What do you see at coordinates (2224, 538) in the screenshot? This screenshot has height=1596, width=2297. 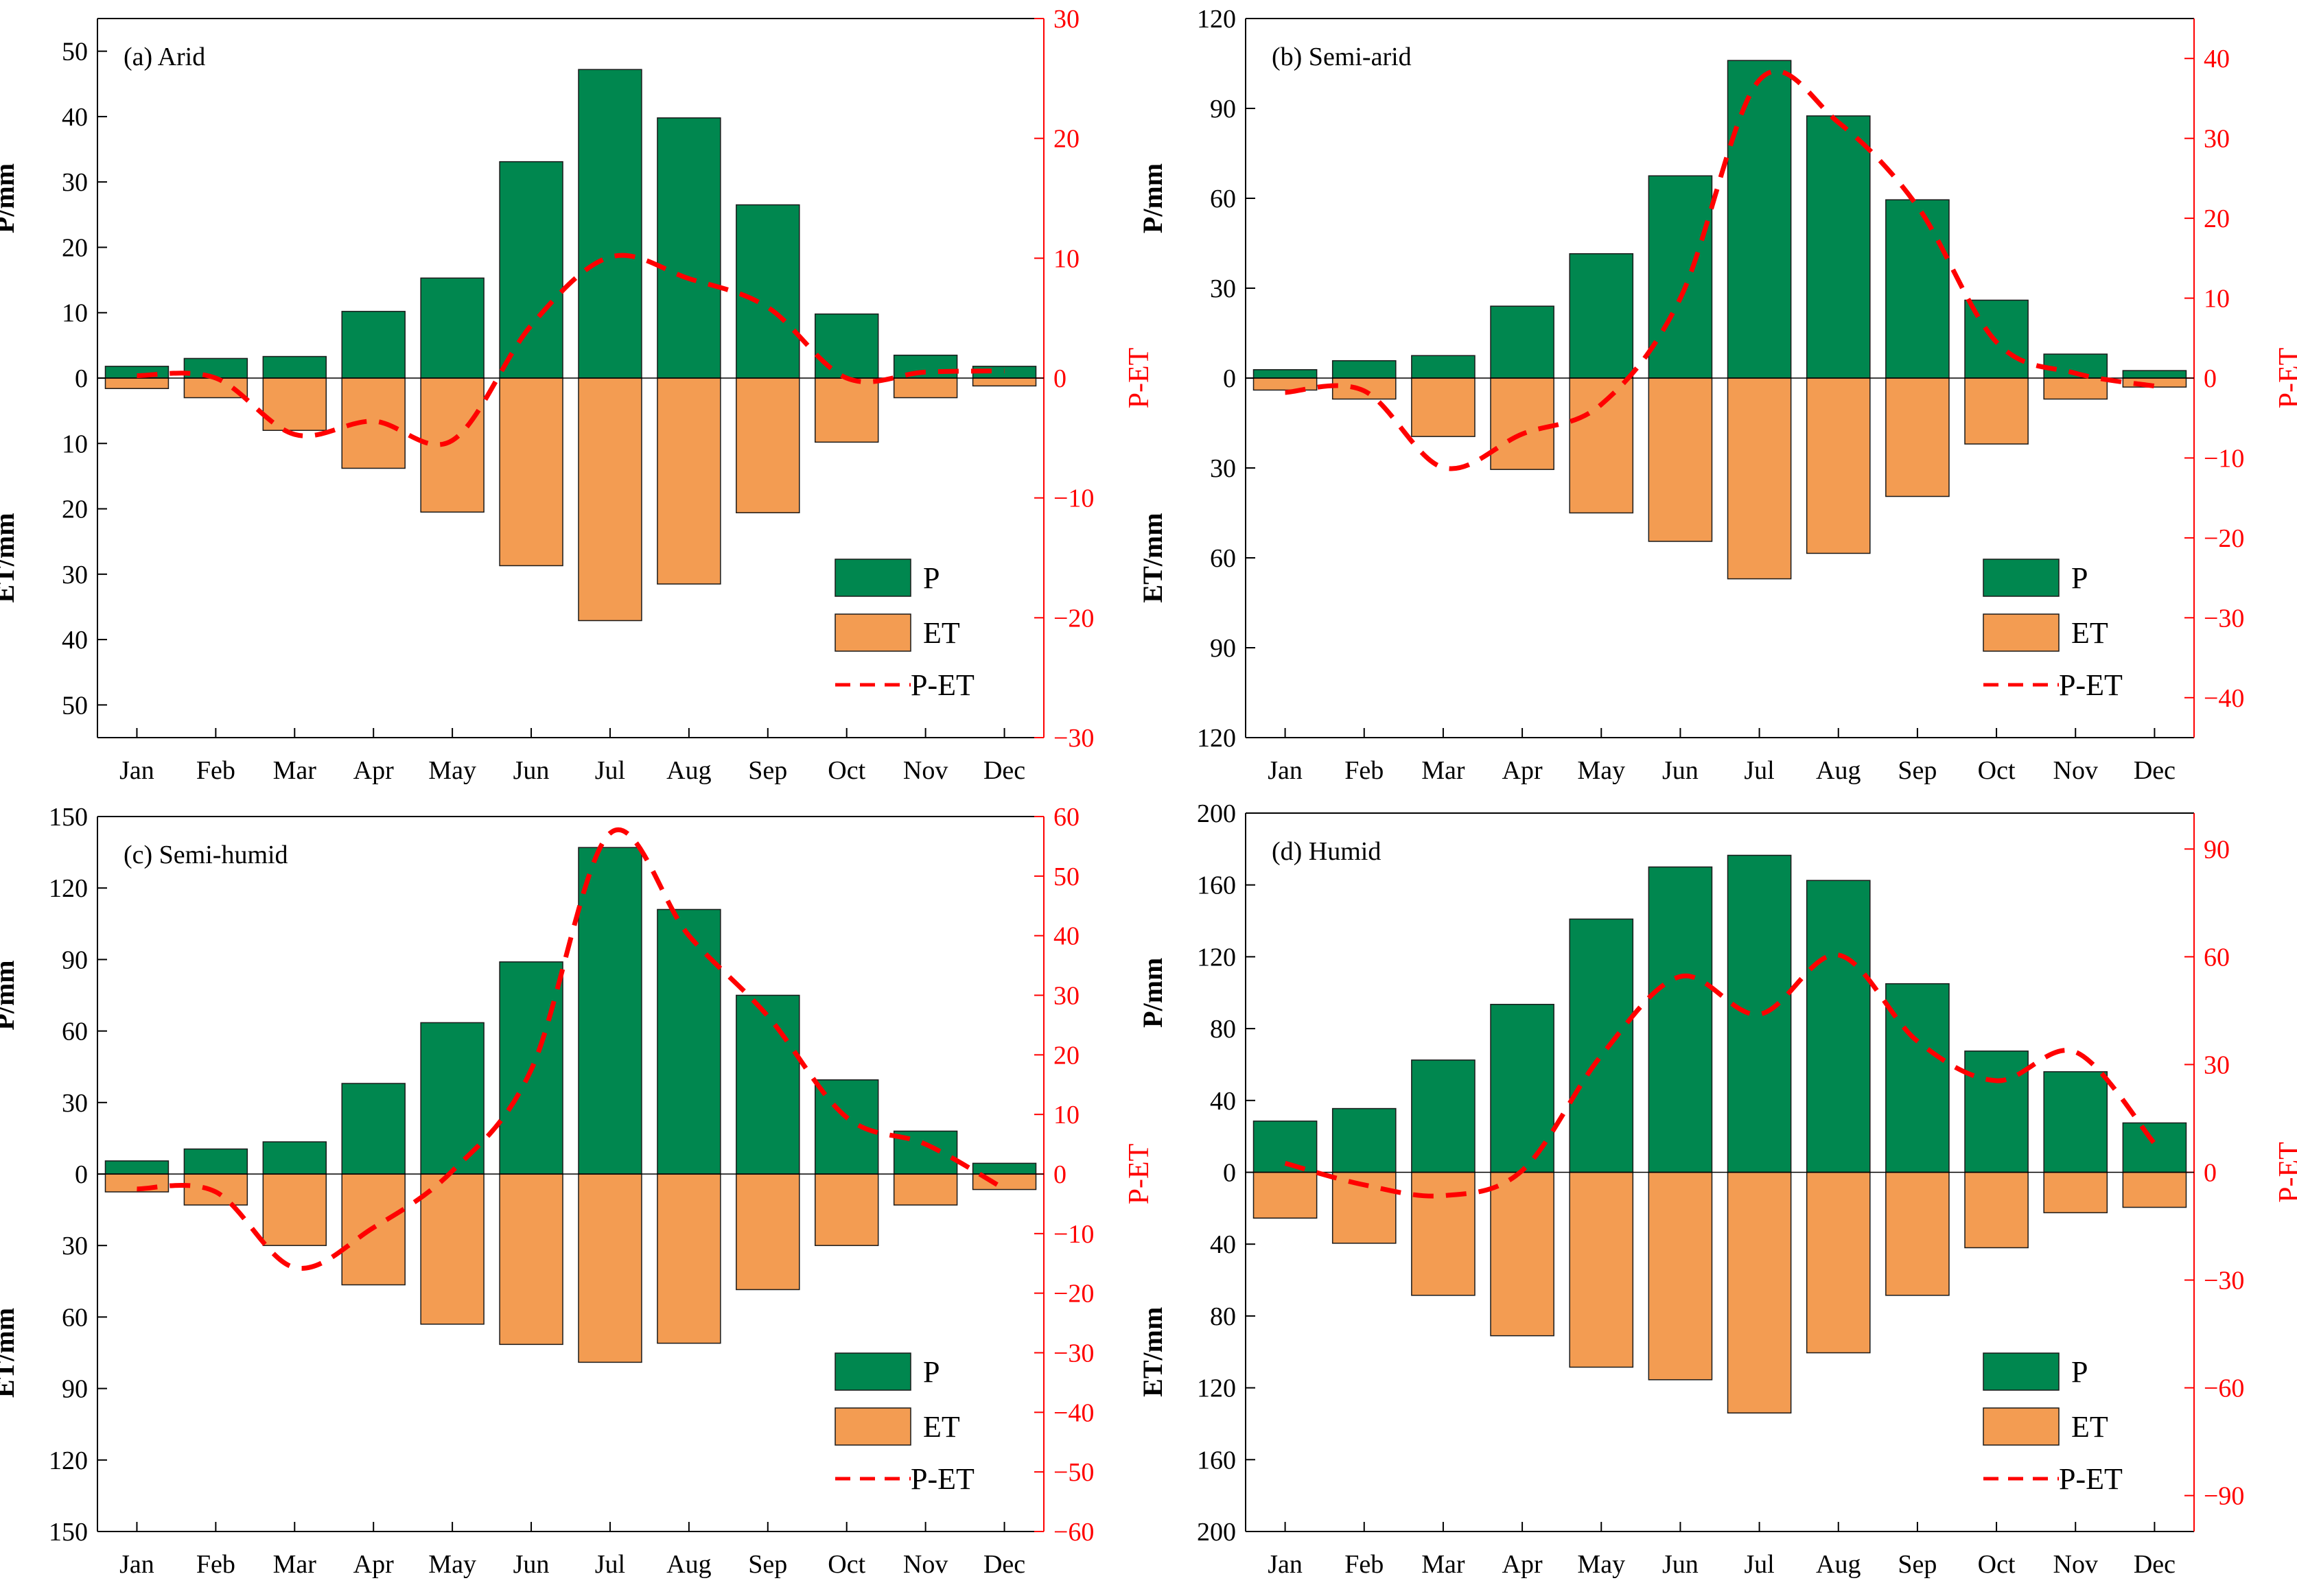 I see `right-tick-label: −20` at bounding box center [2224, 538].